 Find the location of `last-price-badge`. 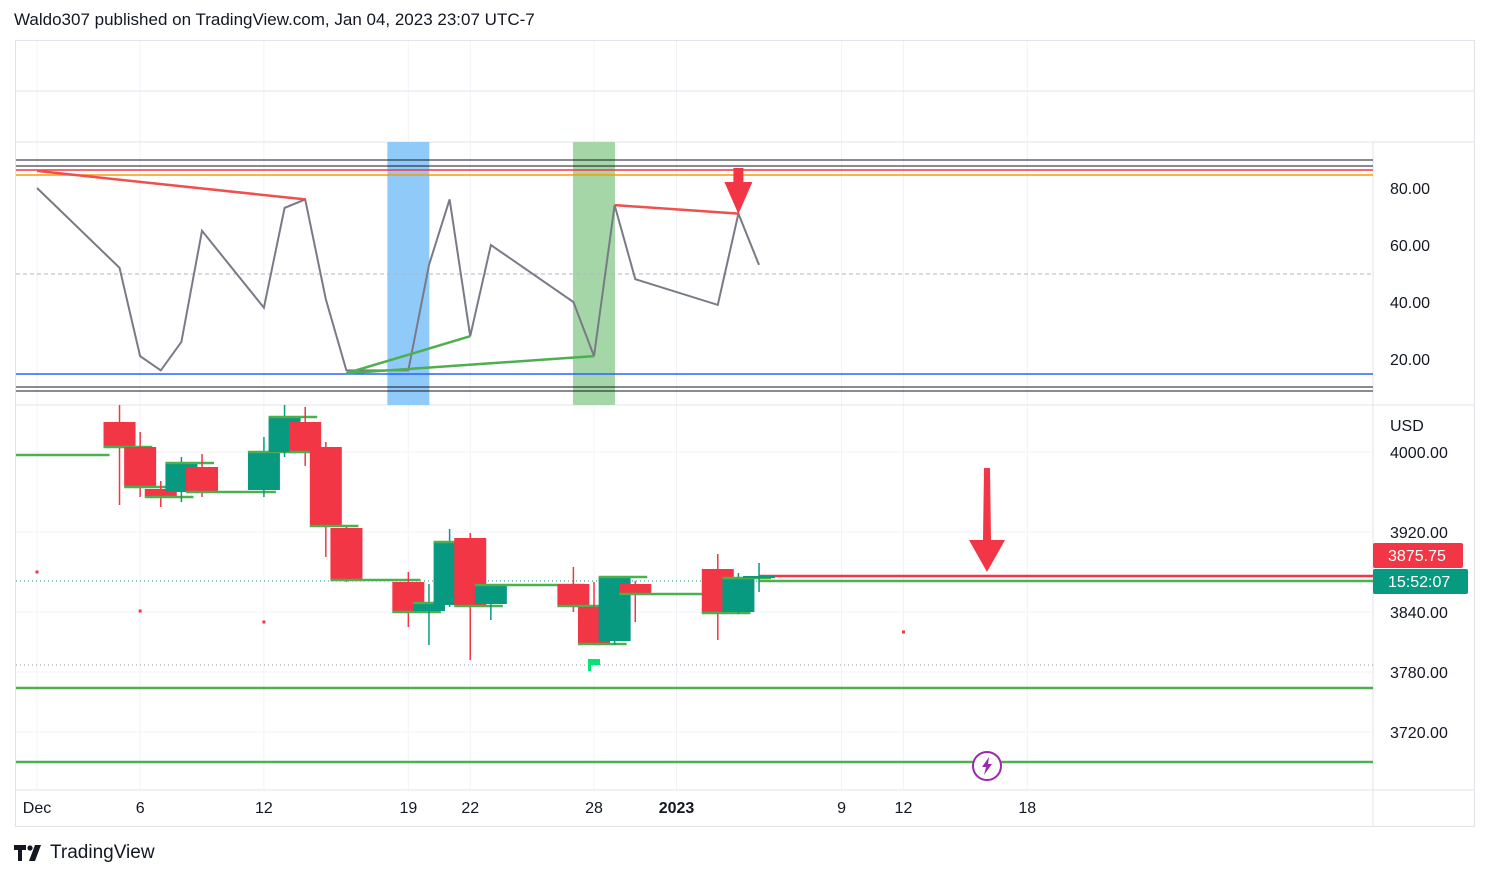

last-price-badge is located at coordinates (1418, 555).